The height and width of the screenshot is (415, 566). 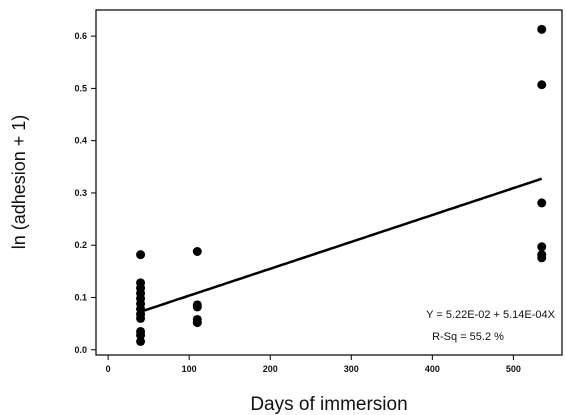 I want to click on x-tick-label: 0, so click(x=108, y=369).